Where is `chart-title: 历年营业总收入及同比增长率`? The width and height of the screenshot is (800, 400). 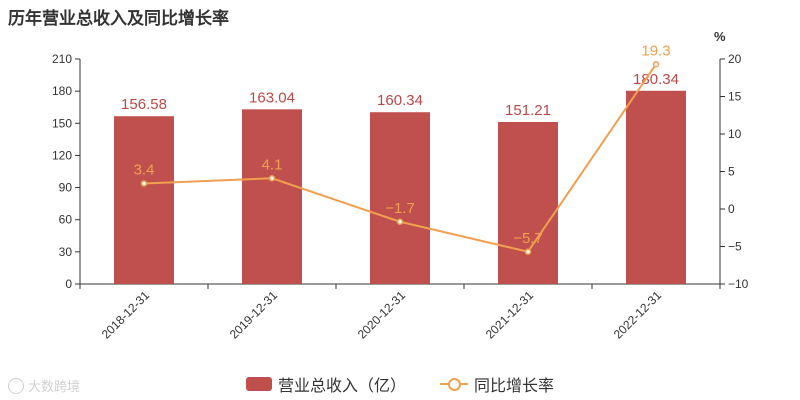 chart-title: 历年营业总收入及同比增长率 is located at coordinates (118, 18).